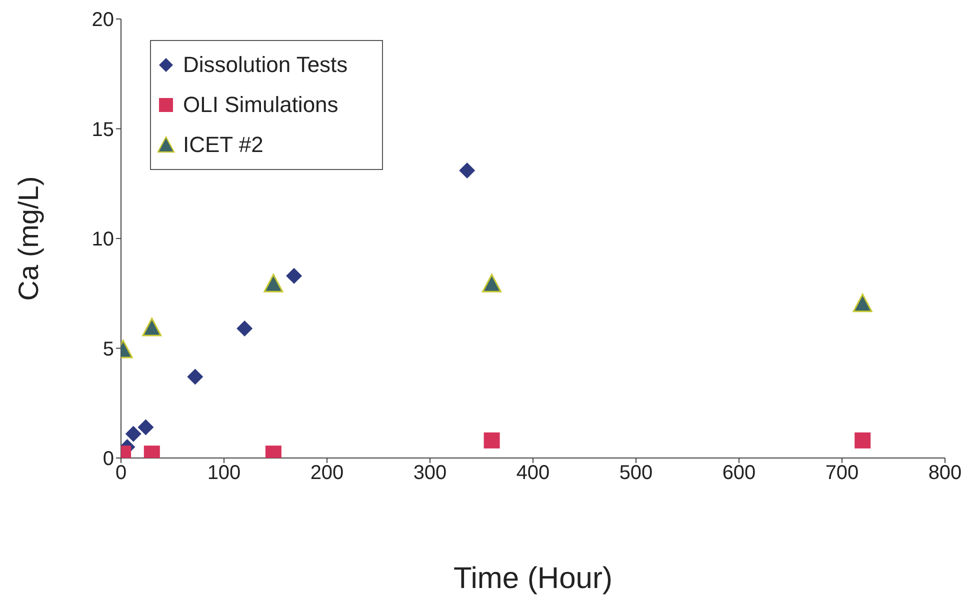 The height and width of the screenshot is (613, 974). Describe the element at coordinates (224, 473) in the screenshot. I see `x-tick-label: 100` at that location.